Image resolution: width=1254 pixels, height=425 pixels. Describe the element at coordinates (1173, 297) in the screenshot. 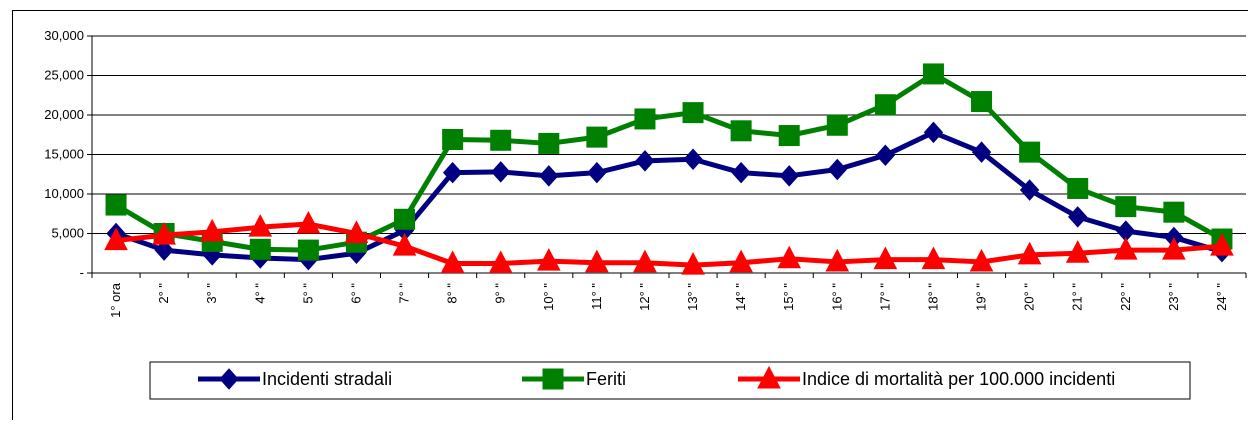

I see `x-tick-label: 23° "` at that location.